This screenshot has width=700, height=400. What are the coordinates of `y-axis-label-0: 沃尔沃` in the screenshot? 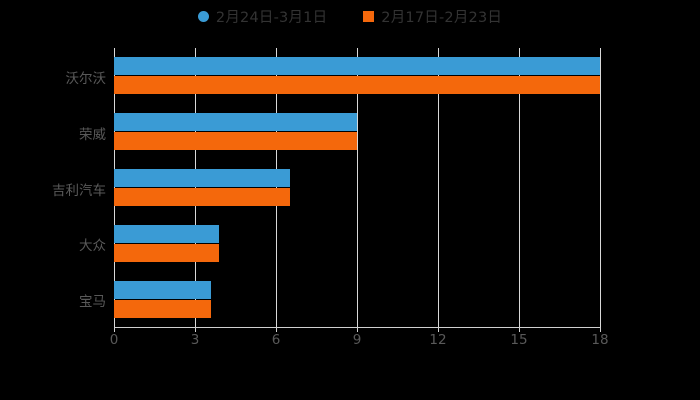 It's located at (86, 78).